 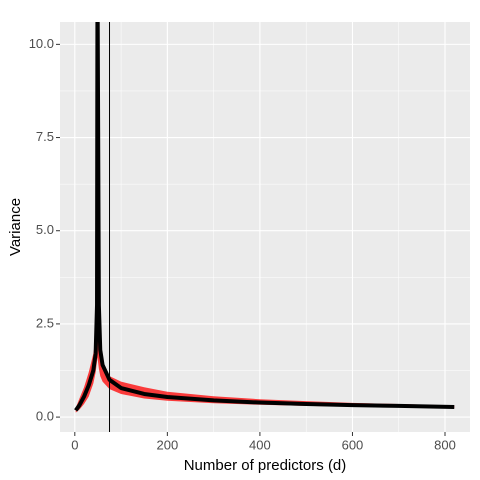 What do you see at coordinates (45, 416) in the screenshot?
I see `y-tick-label: 0.0` at bounding box center [45, 416].